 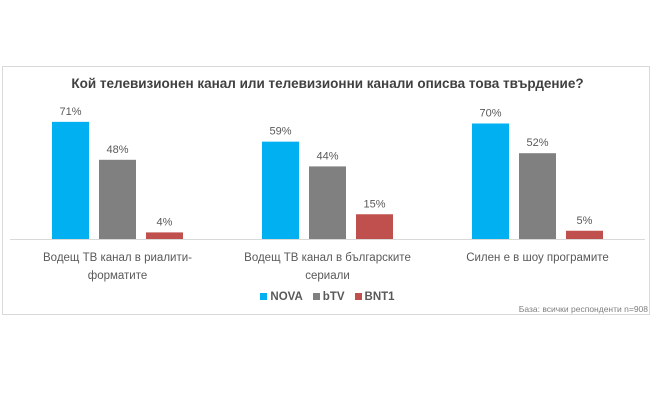 What do you see at coordinates (327, 258) in the screenshot?
I see `category-label: Водещ ТВ канал в българските` at bounding box center [327, 258].